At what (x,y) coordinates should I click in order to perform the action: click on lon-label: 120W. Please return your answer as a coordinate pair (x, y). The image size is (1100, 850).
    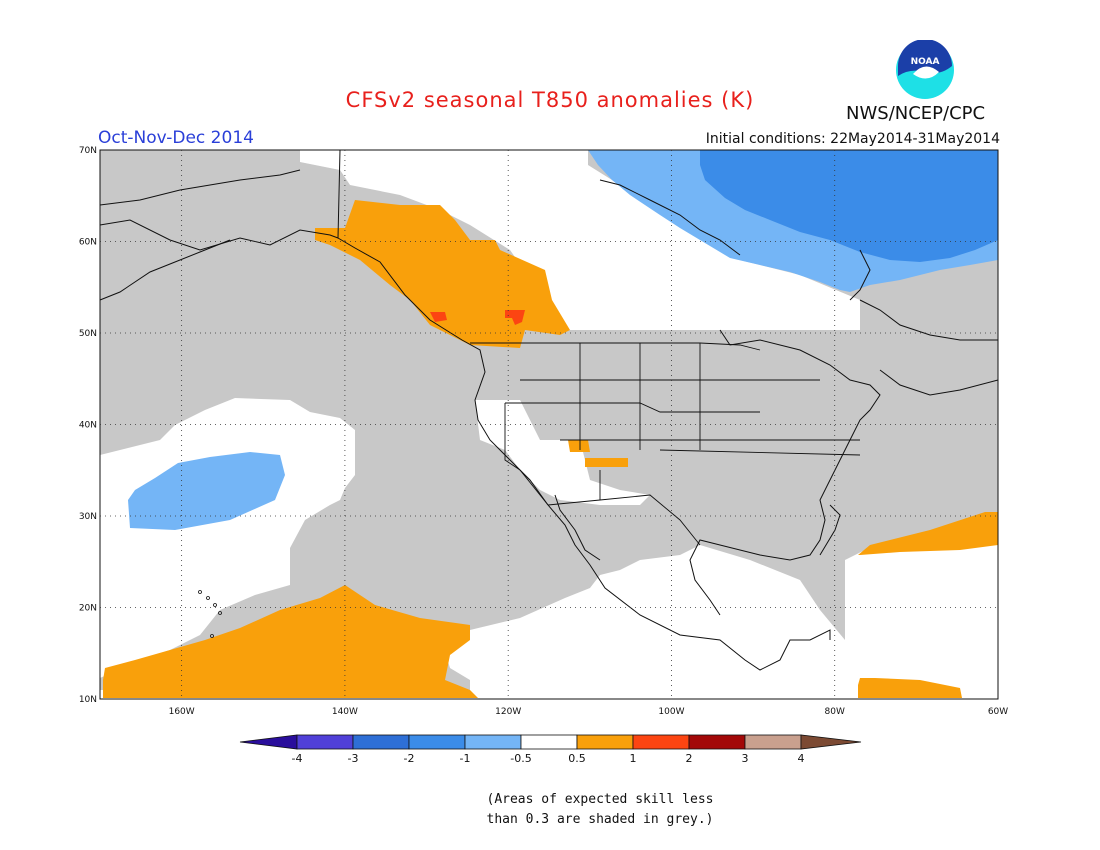
    Looking at the image, I should click on (508, 712).